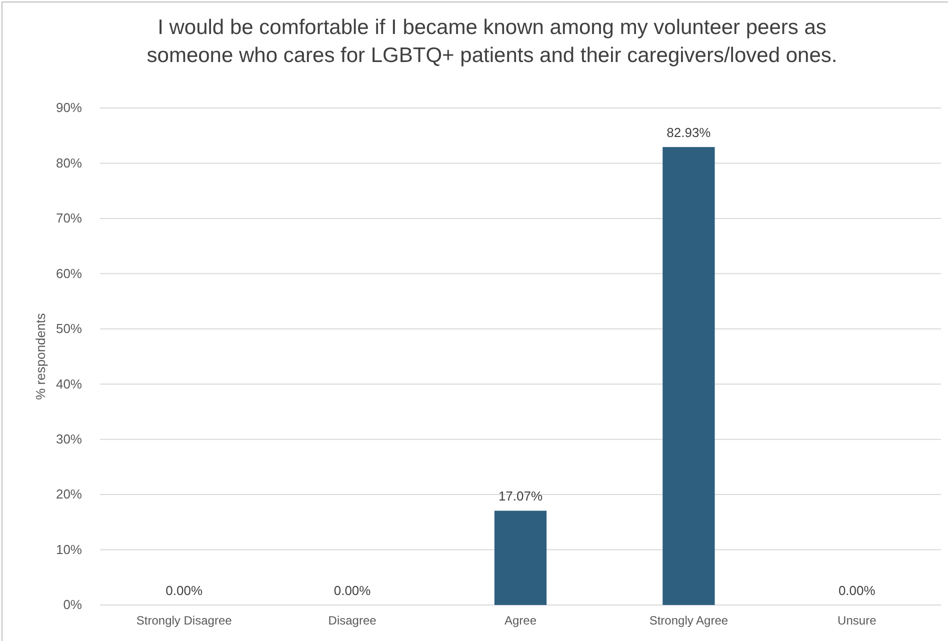 This screenshot has height=641, width=948. I want to click on x-tick-label: Disagree, so click(352, 621).